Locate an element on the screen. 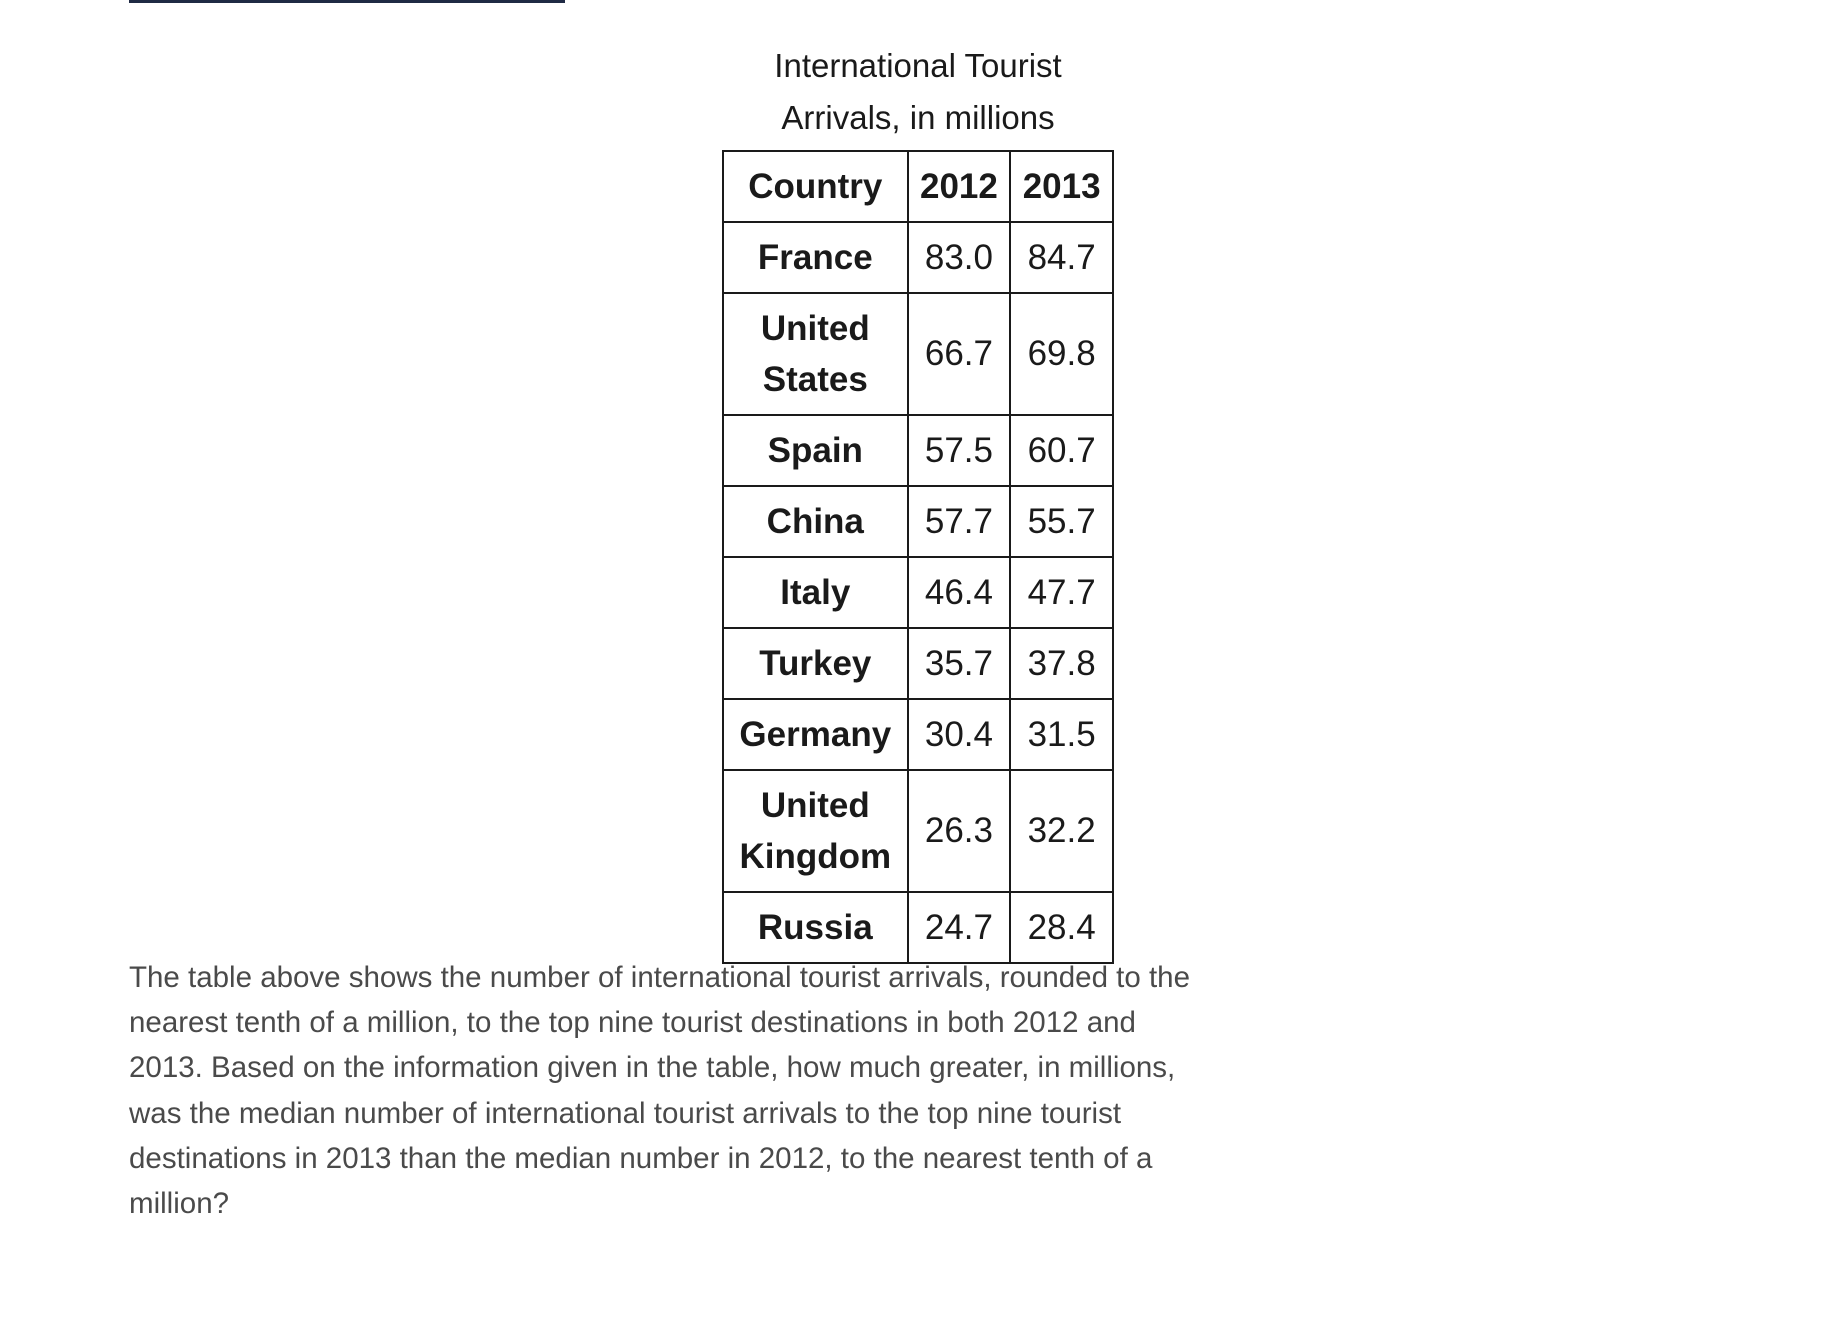  country-cell: France is located at coordinates (815, 257).